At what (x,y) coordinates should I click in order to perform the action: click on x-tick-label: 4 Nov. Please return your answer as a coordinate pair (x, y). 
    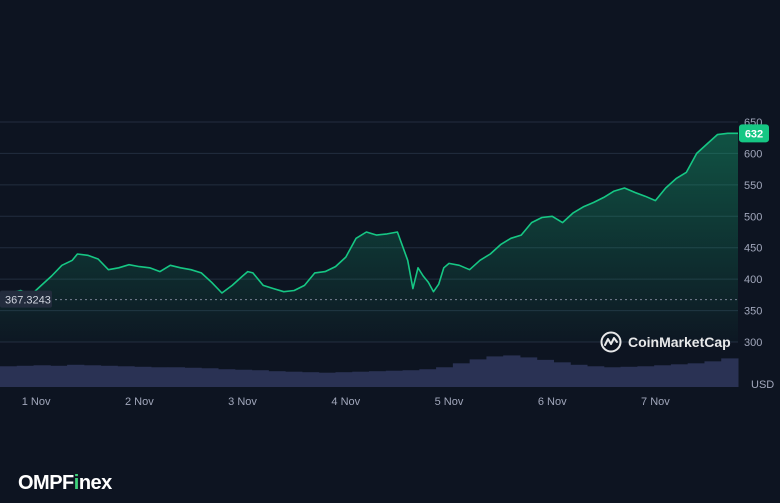
    Looking at the image, I should click on (345, 402).